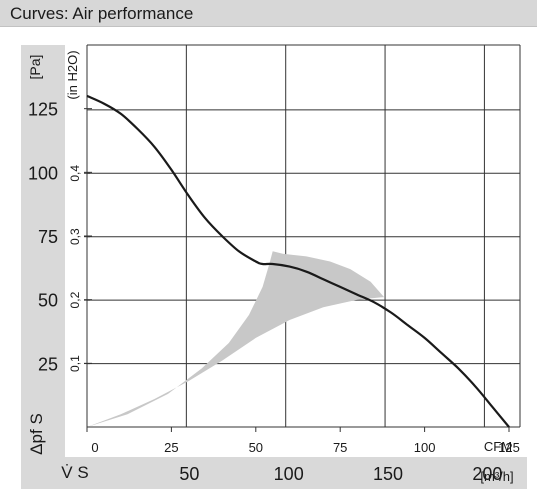  I want to click on x-unit-cfm: CFM, so click(498, 446).